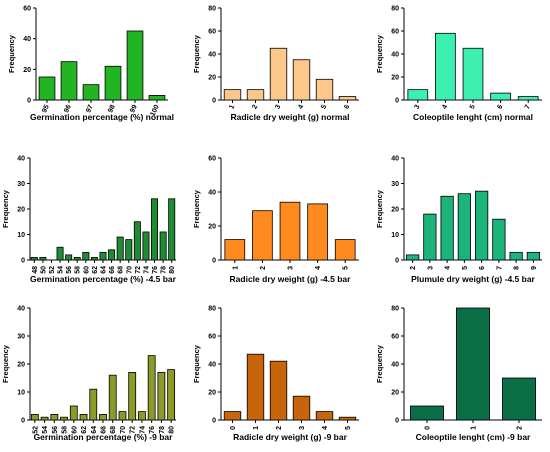 This screenshot has width=550, height=452. I want to click on x-axis-label: Radicle dry weight (g) normal, so click(289, 117).